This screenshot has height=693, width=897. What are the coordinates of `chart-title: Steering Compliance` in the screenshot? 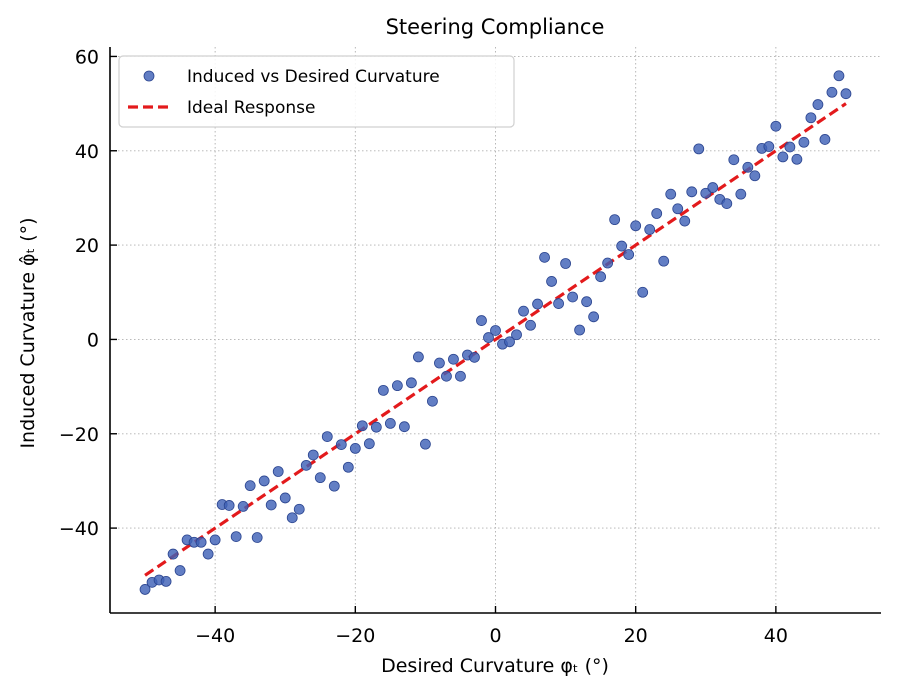 It's located at (495, 27).